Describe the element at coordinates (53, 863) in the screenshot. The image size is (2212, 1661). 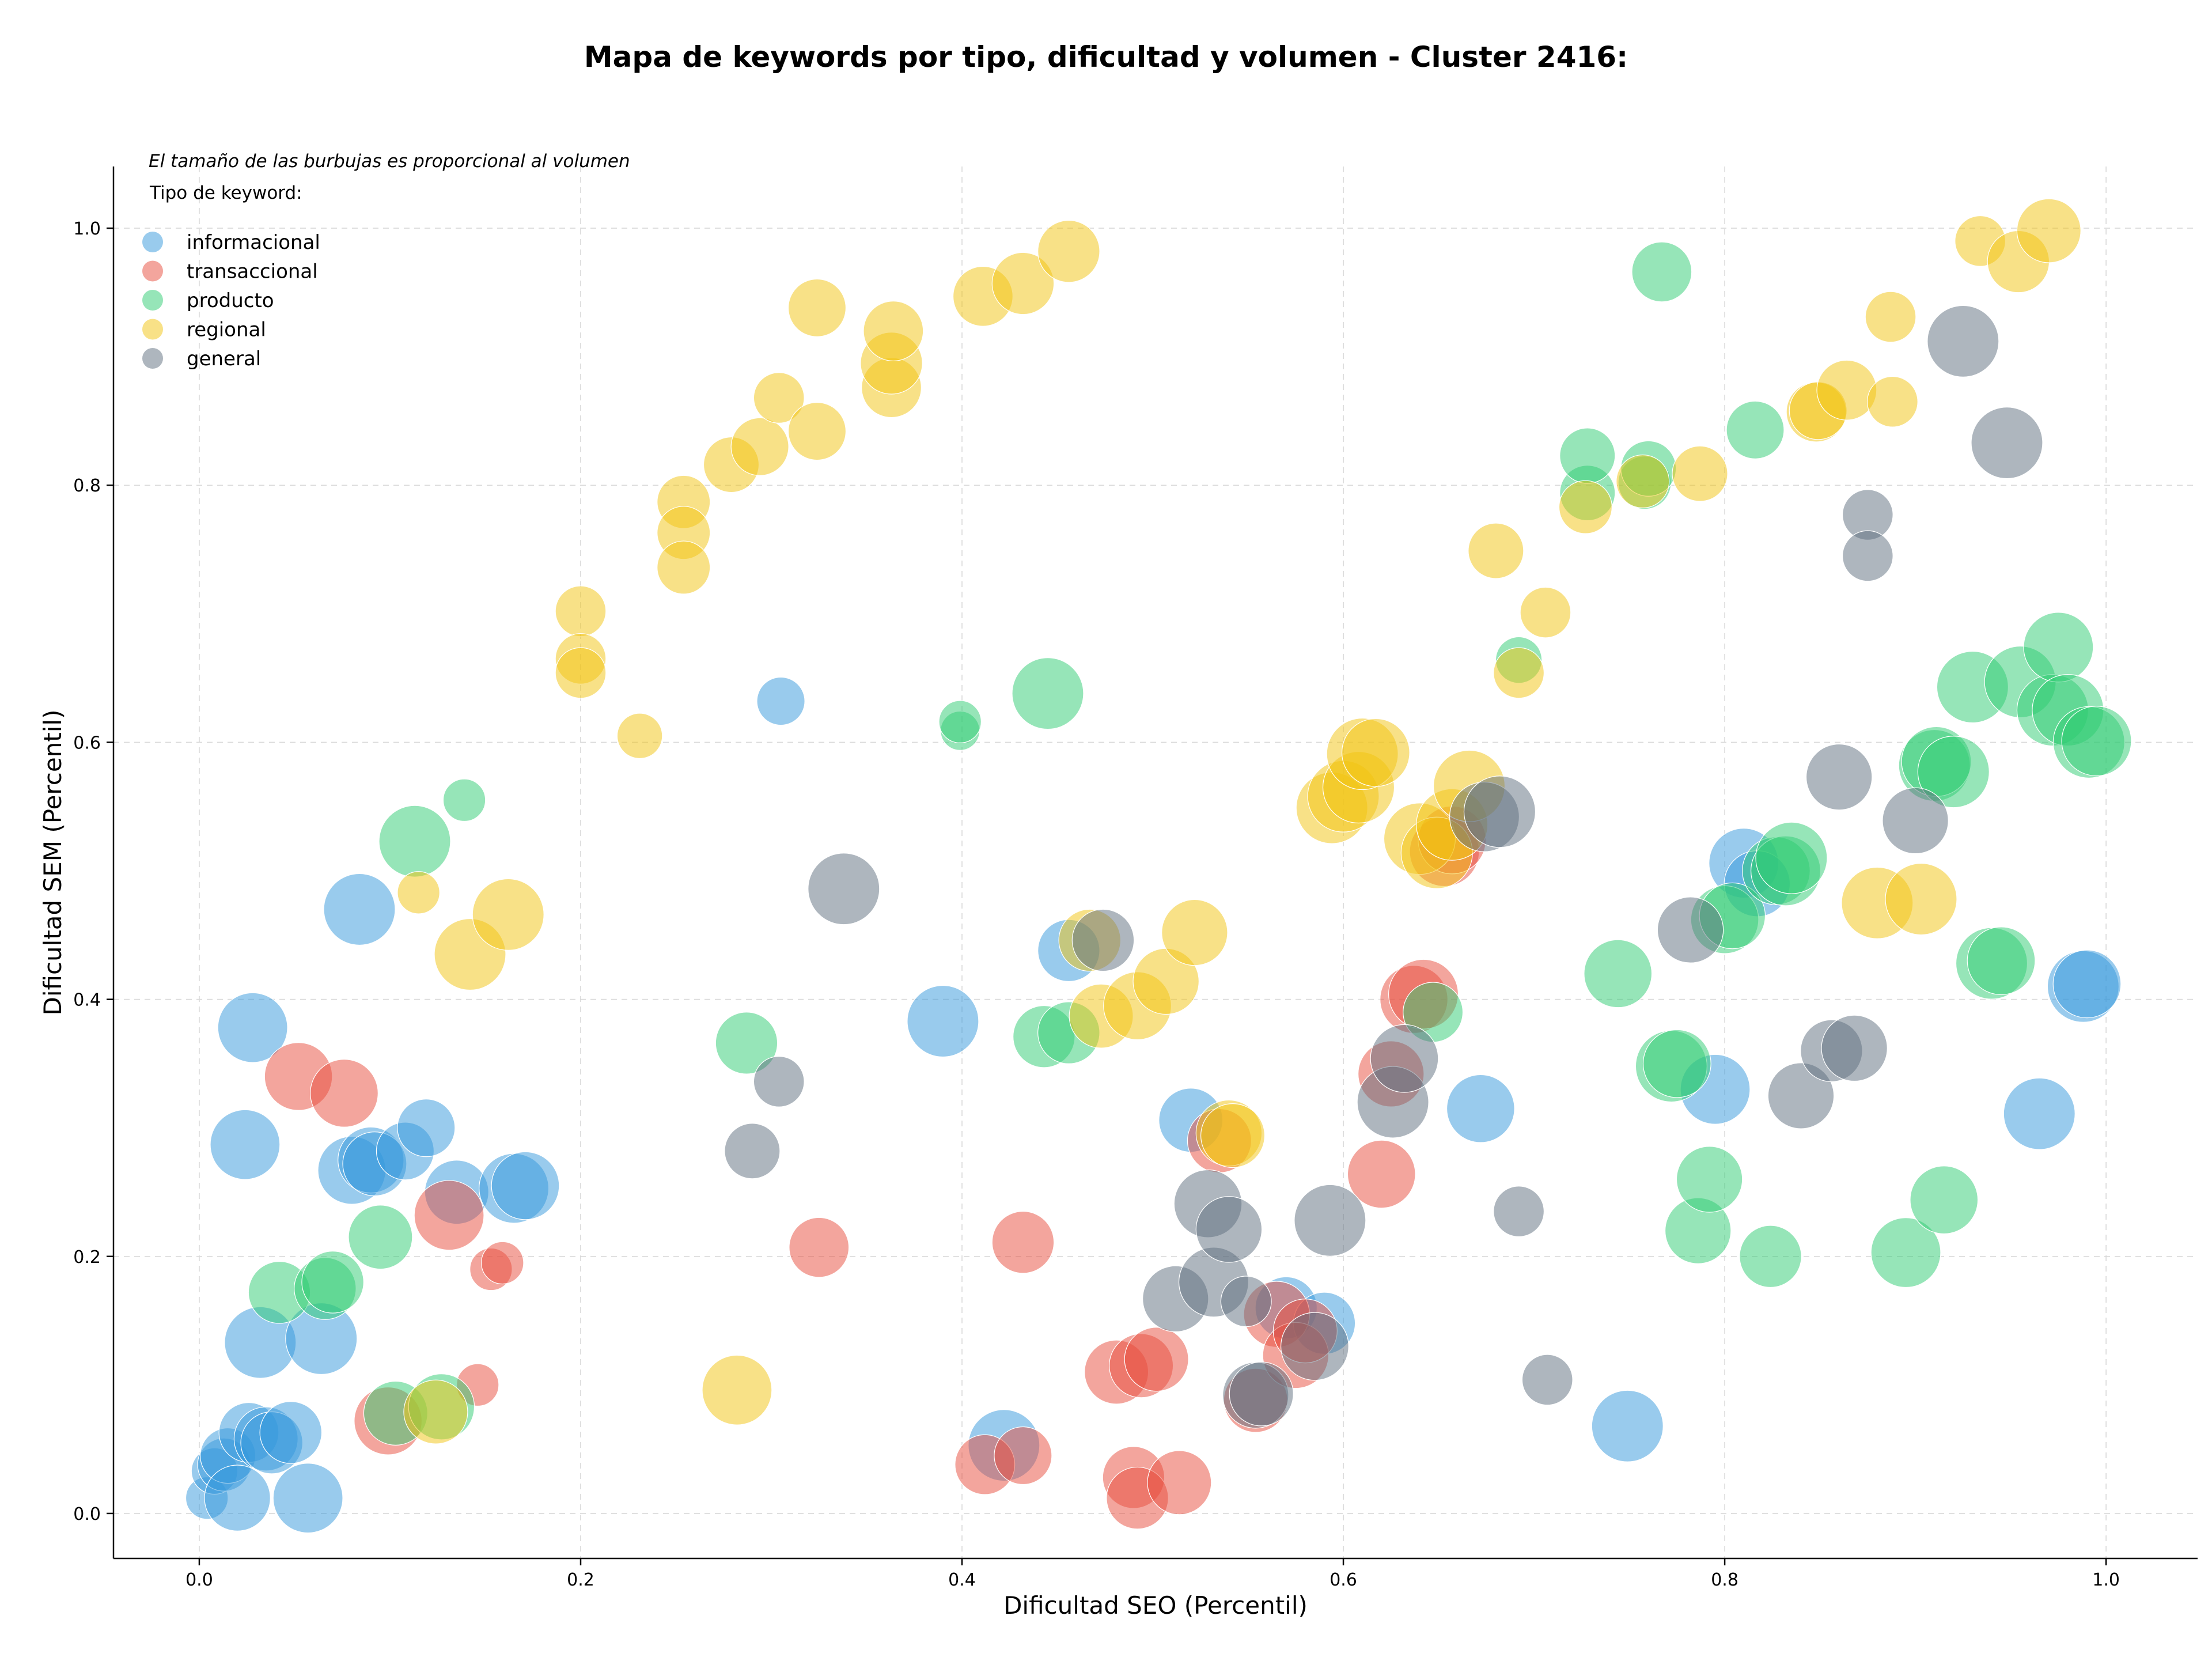
I see `y-axis-label: Dificultad SEM (Percentil)` at that location.